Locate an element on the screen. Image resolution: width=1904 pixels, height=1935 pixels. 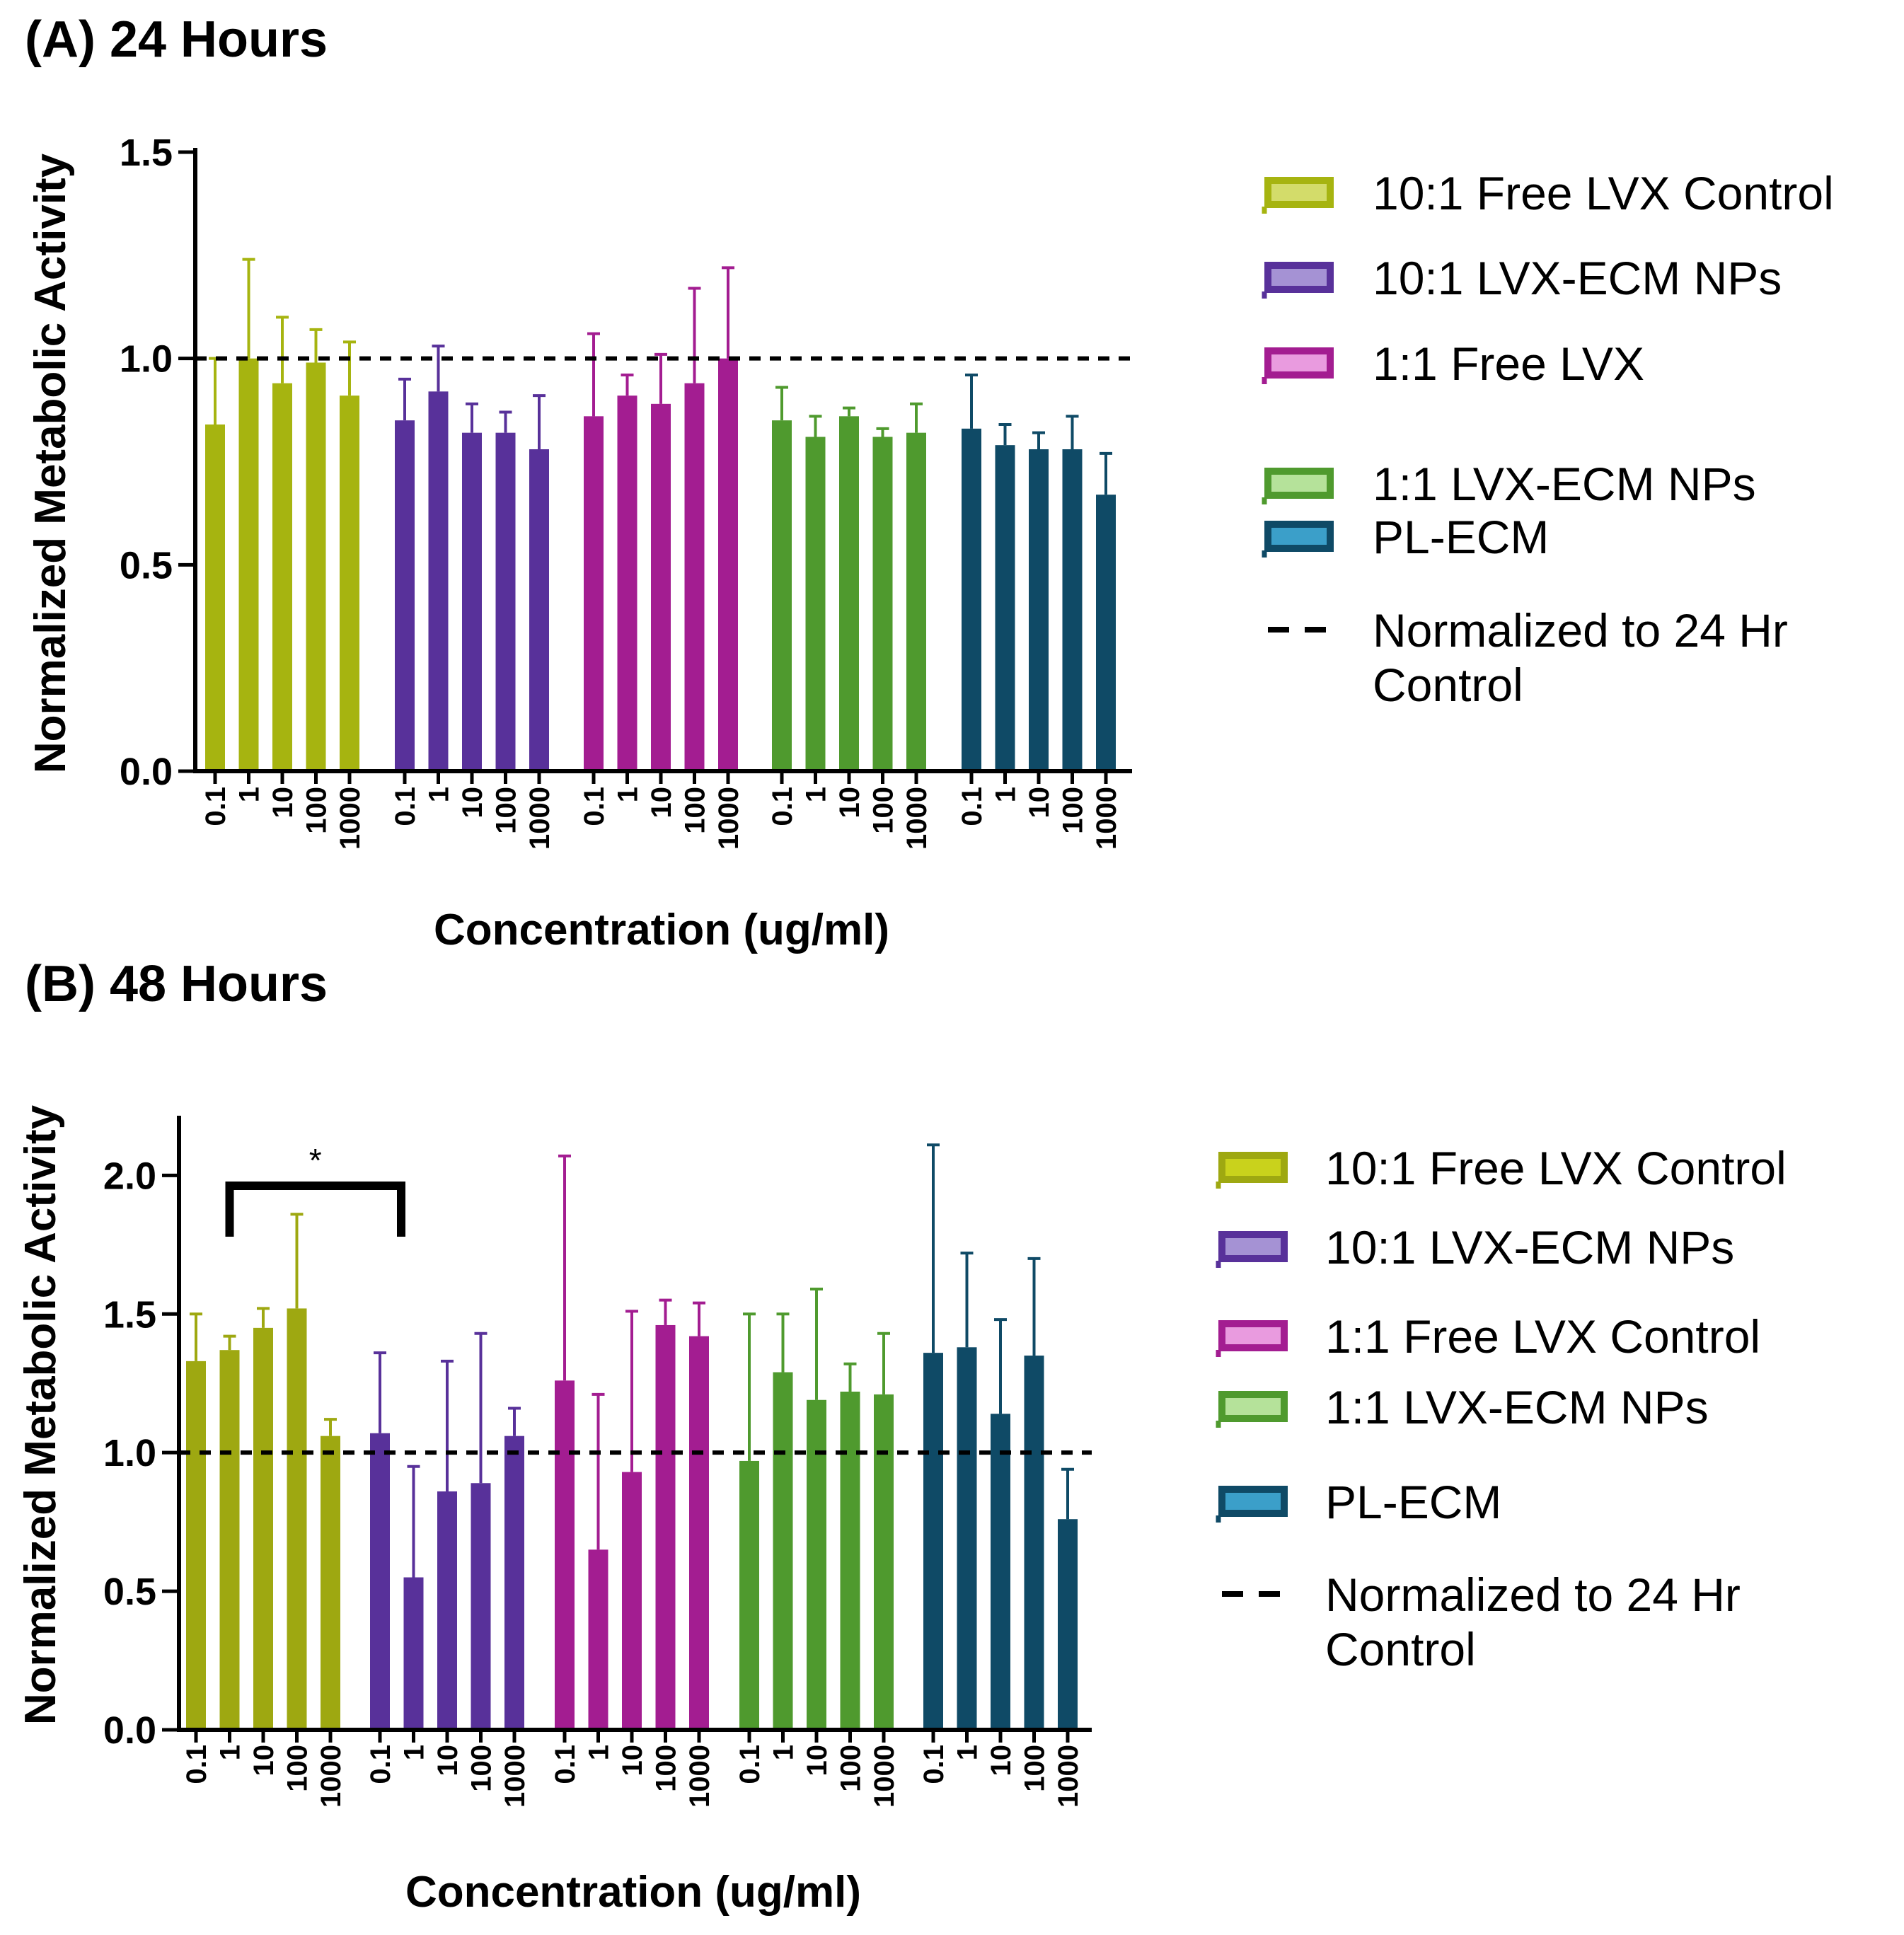
panel-b-legend-label: 1:1 Free LVX Control is located at coordinates (1542, 1336).